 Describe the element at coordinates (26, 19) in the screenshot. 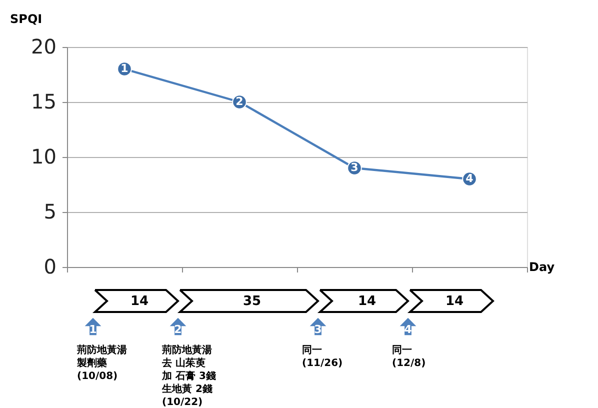

I see `y-axis-title: SPQI` at that location.